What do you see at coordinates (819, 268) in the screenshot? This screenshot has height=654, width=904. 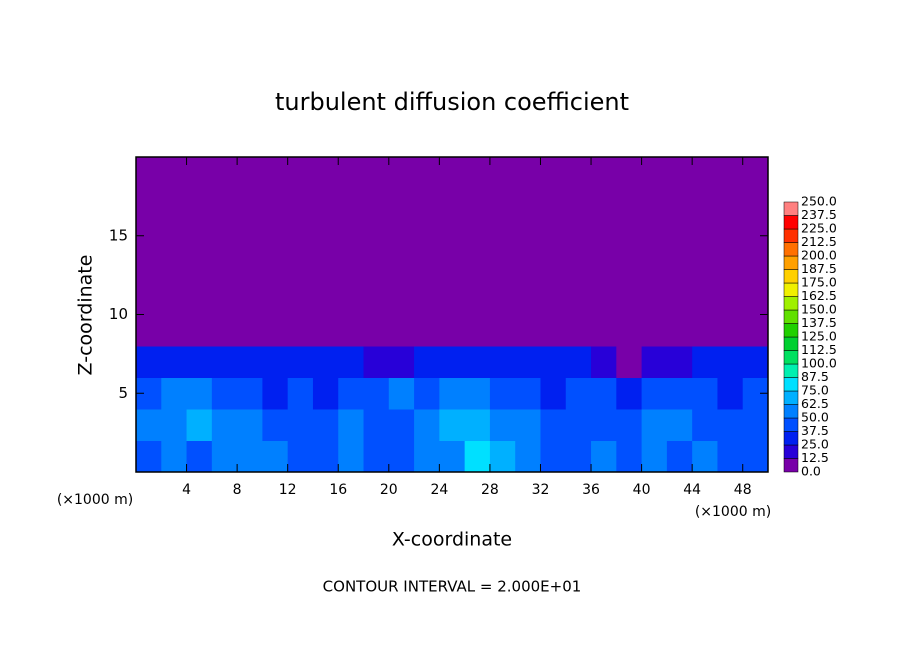 I see `colorbar-label: 187.5` at bounding box center [819, 268].